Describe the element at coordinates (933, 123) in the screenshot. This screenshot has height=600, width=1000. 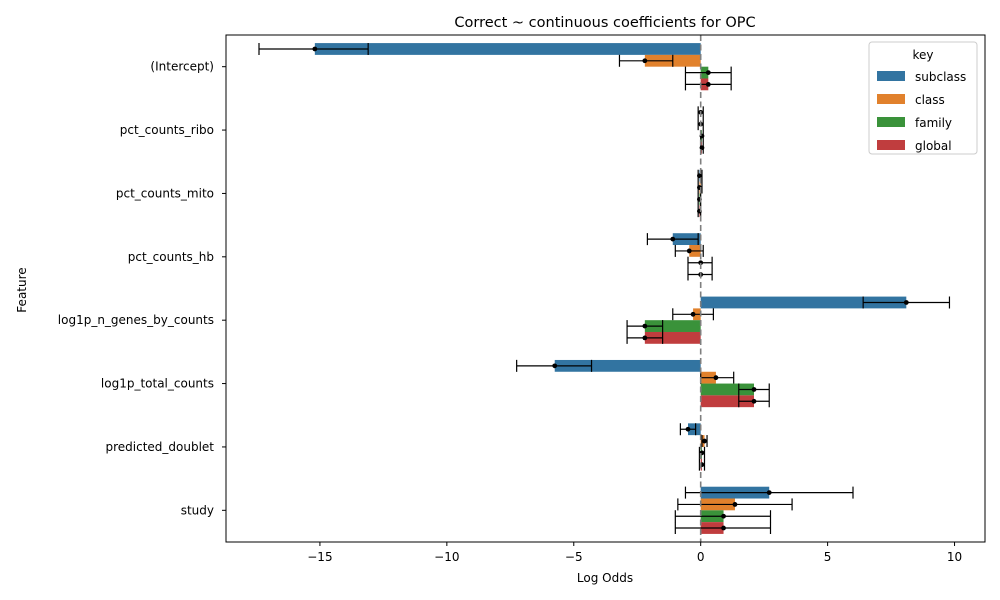
I see `legend-entry-label: family` at that location.